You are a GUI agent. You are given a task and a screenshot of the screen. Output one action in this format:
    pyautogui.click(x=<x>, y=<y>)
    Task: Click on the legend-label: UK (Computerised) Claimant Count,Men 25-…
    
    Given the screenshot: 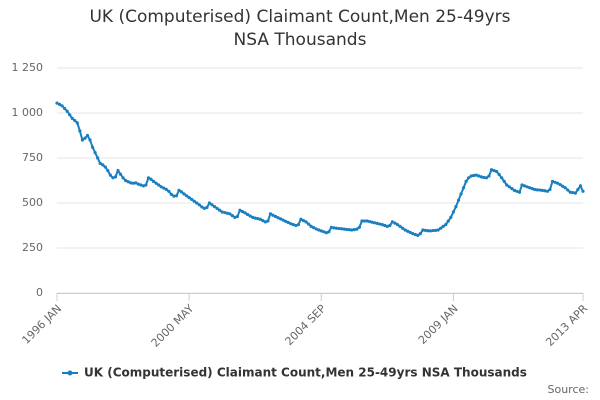 What is the action you would take?
    pyautogui.click(x=305, y=373)
    